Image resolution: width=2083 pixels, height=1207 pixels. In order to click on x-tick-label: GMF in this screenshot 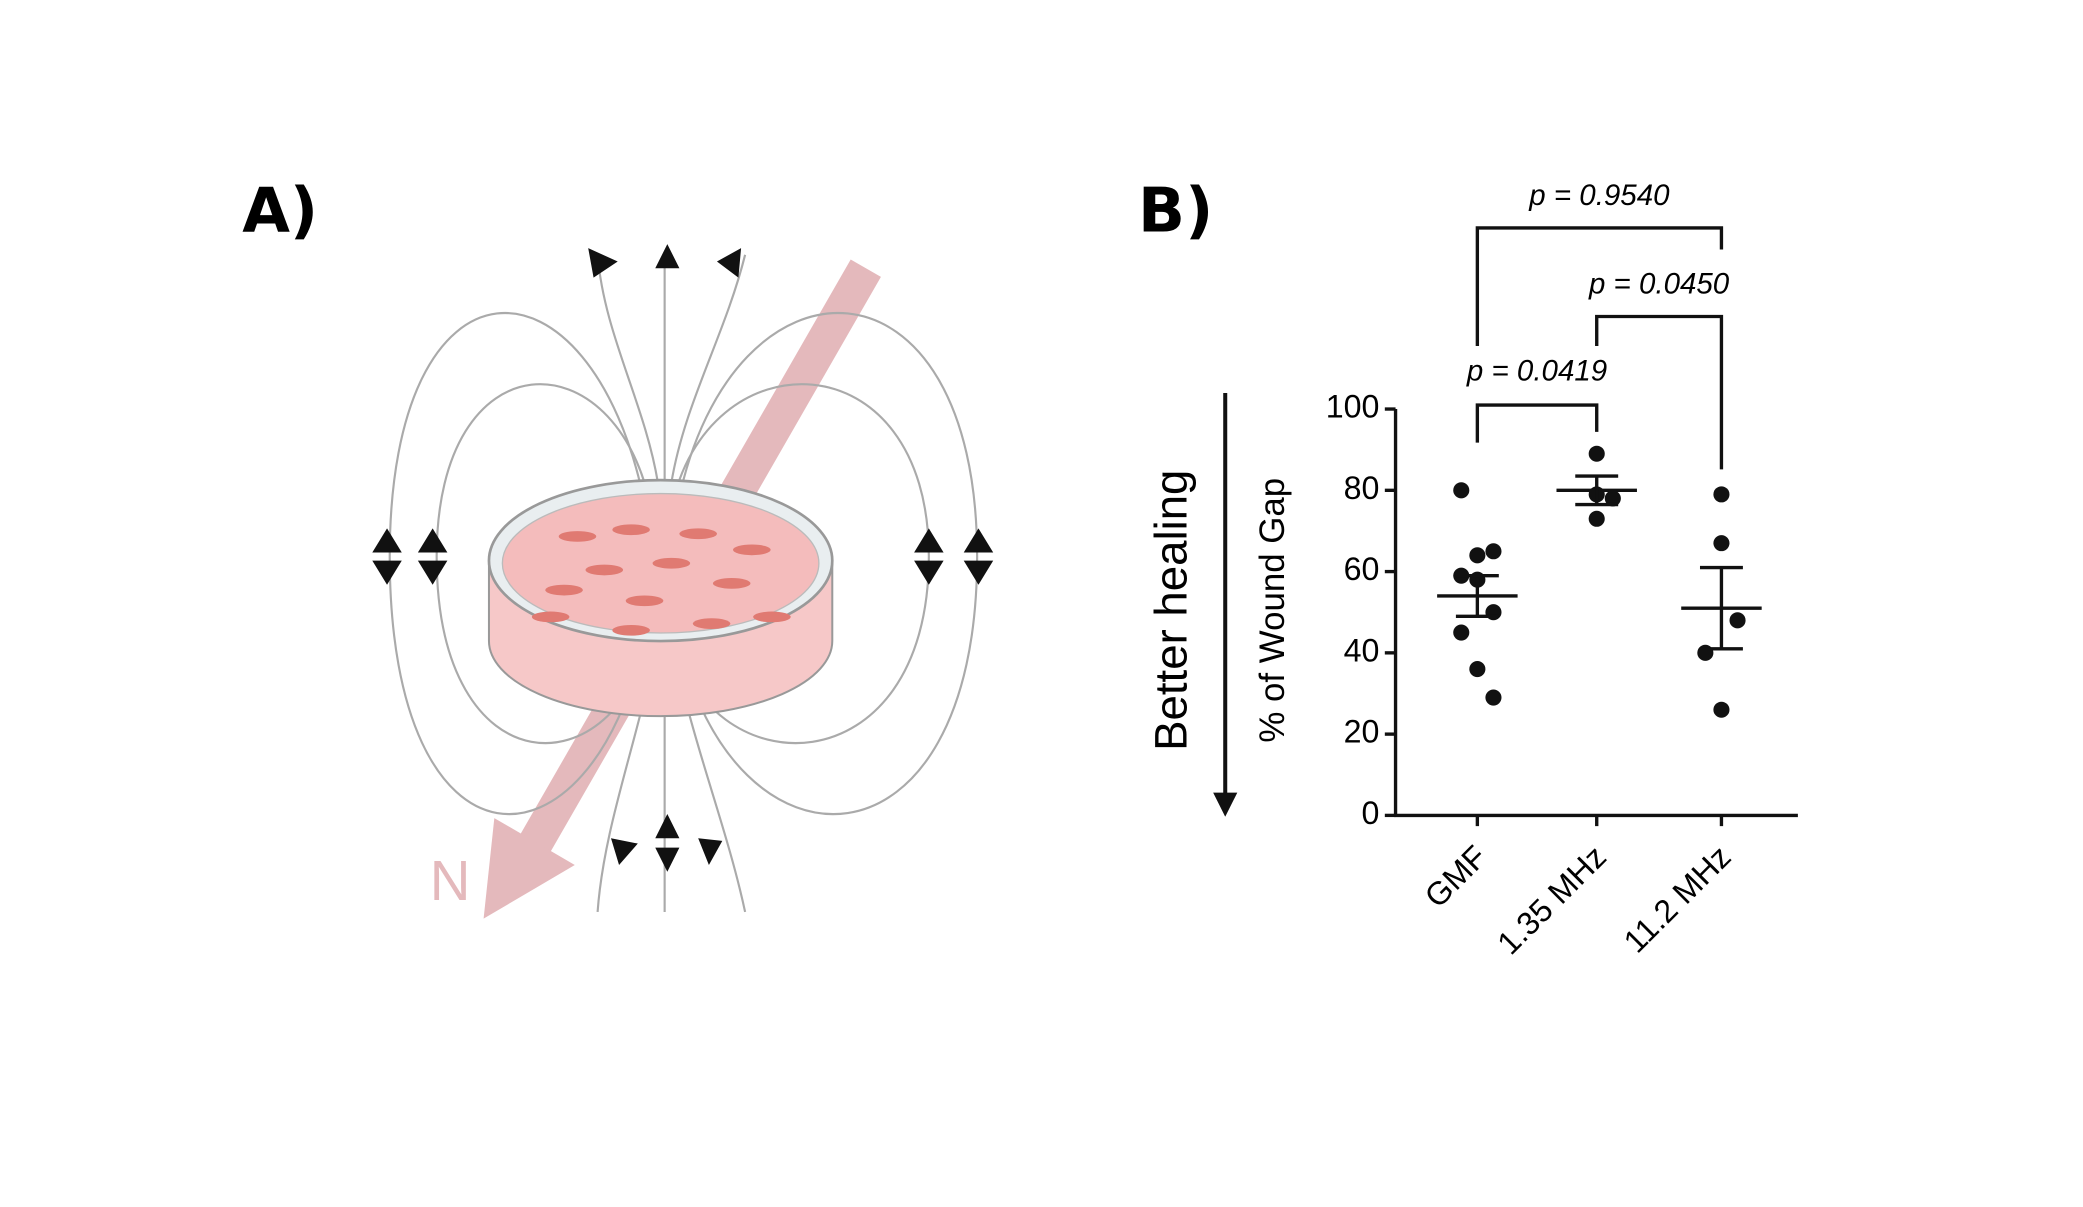, I will do `click(1456, 876)`.